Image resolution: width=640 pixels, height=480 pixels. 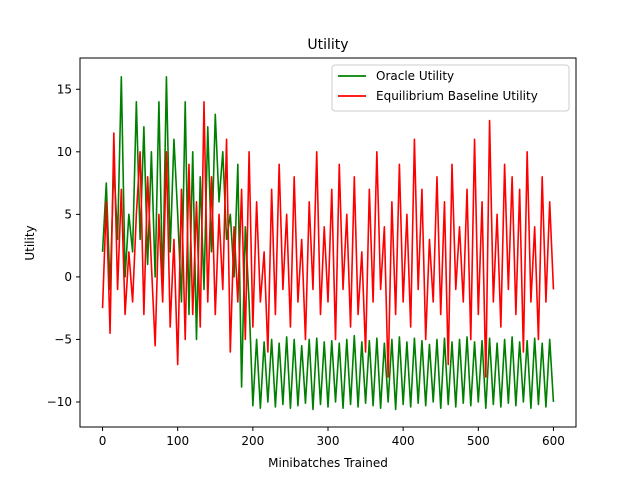 What do you see at coordinates (103, 441) in the screenshot?
I see `x-tick-label: 0` at bounding box center [103, 441].